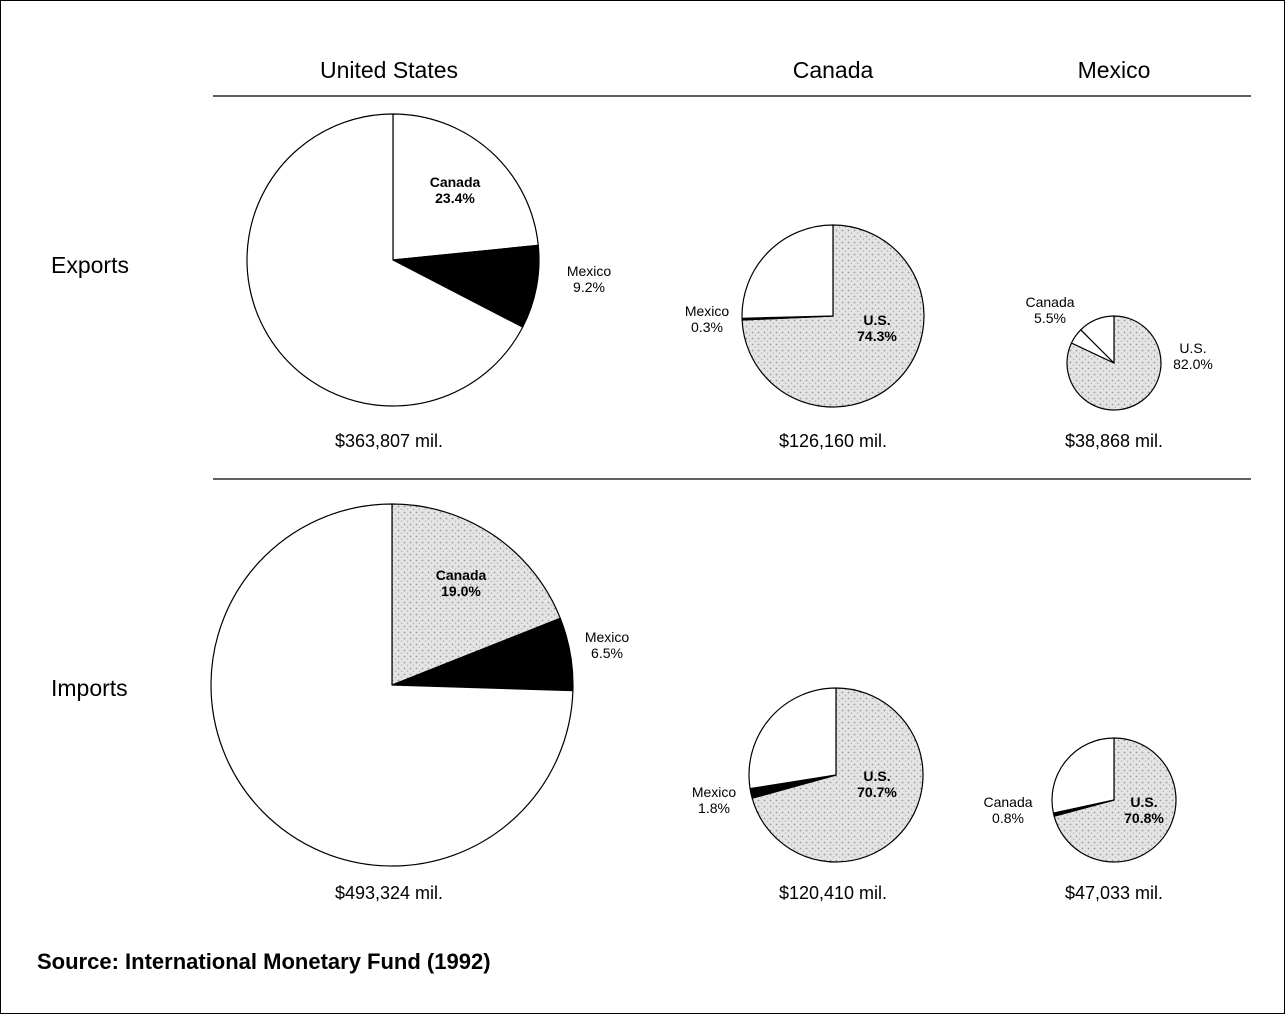 This screenshot has height=1016, width=1287. What do you see at coordinates (1007, 810) in the screenshot?
I see `slice-label-mexico-imports-canada: Canada 0.8%` at bounding box center [1007, 810].